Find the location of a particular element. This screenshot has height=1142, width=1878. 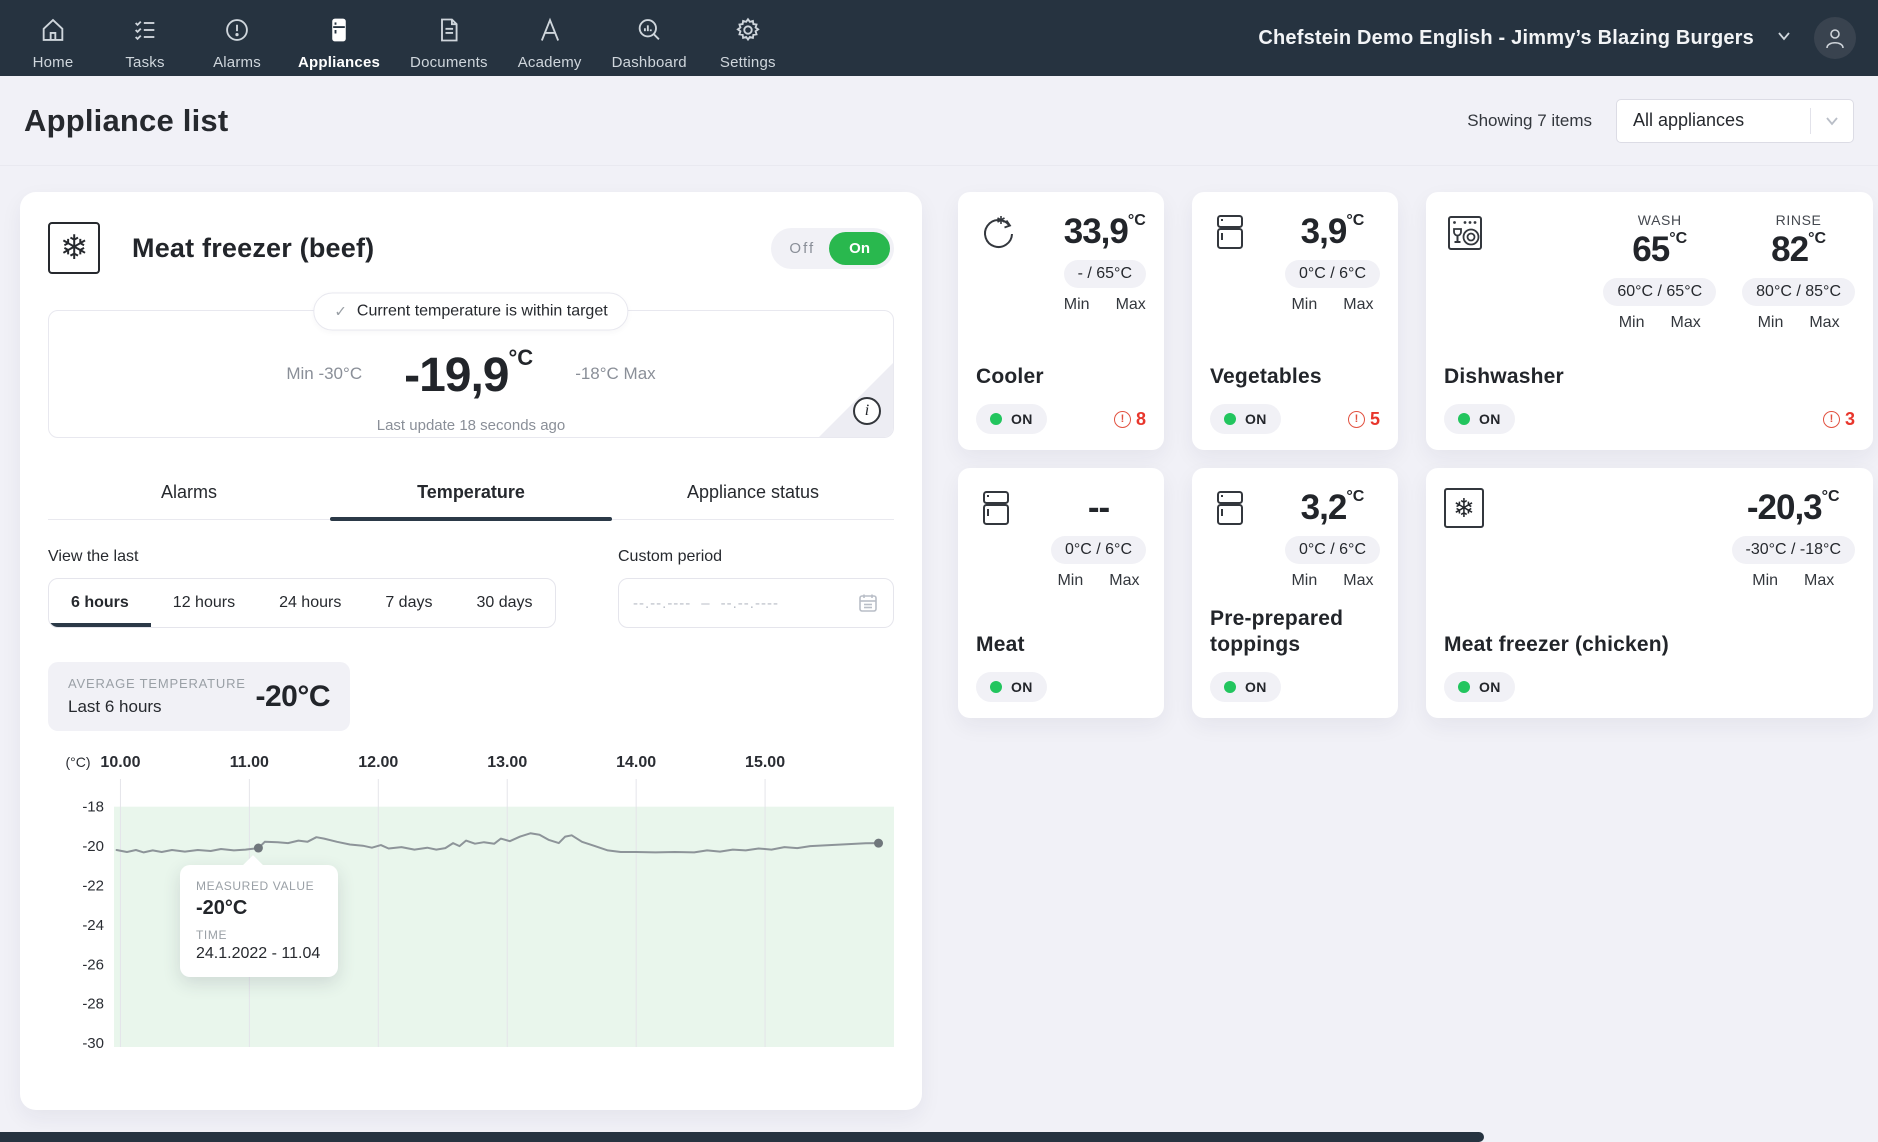

reading-value: 3,9°C is located at coordinates (1332, 231).